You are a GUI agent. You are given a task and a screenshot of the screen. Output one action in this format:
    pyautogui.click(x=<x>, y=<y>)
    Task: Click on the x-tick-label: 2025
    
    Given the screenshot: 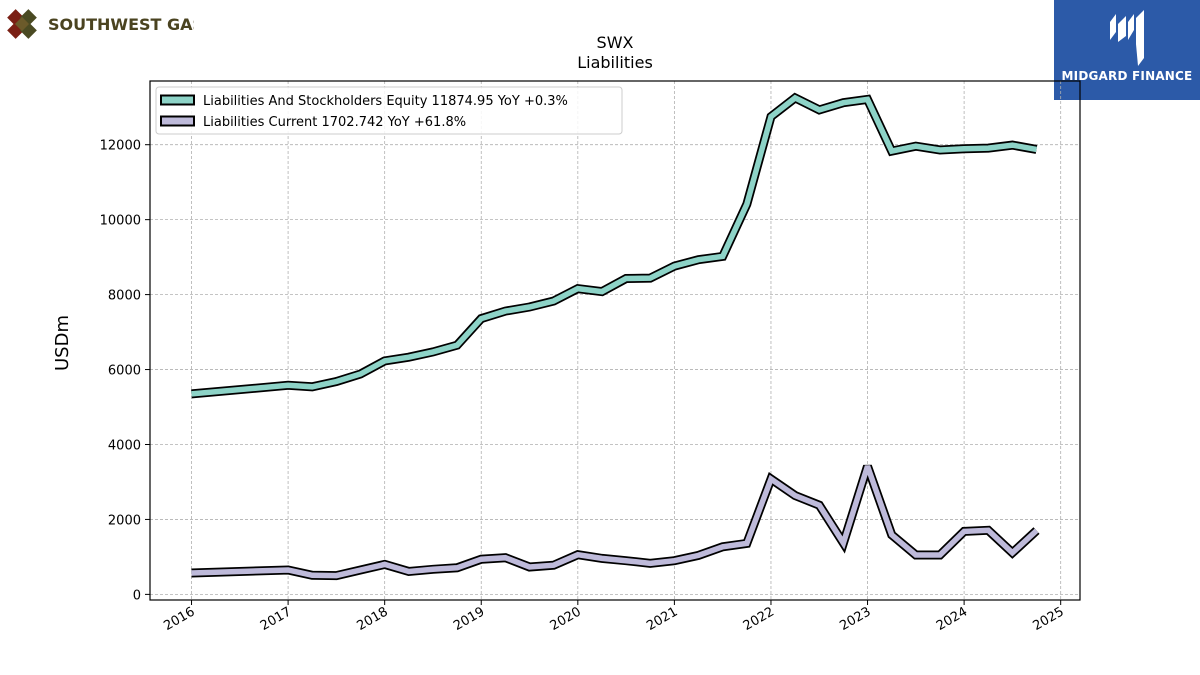 What is the action you would take?
    pyautogui.click(x=1049, y=619)
    